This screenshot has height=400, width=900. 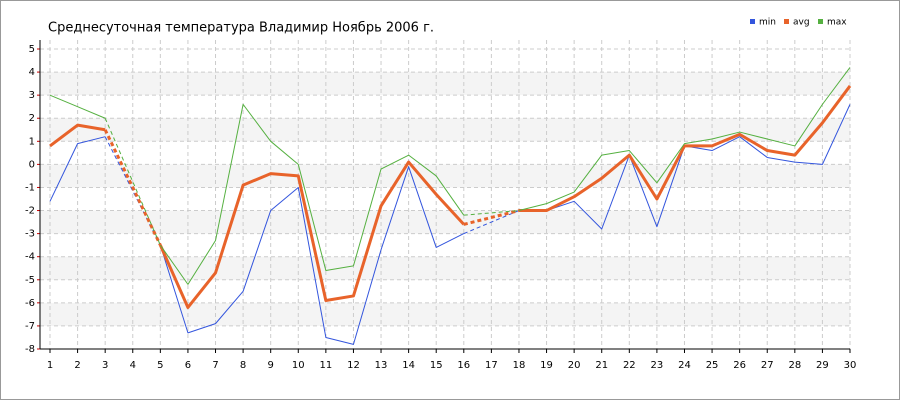 What do you see at coordinates (32, 118) in the screenshot?
I see `y-tick-label: 2` at bounding box center [32, 118].